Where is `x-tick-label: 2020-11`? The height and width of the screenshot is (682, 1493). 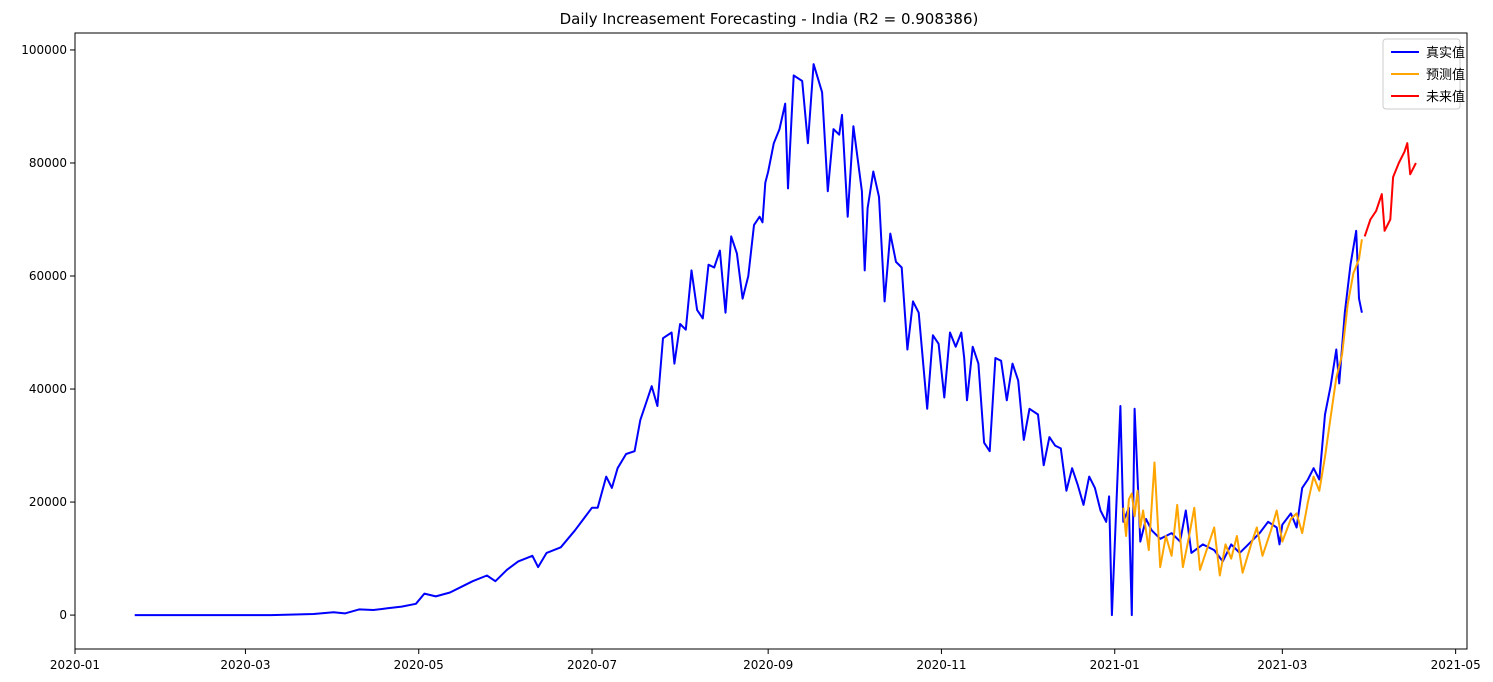
x-tick-label: 2020-11 is located at coordinates (941, 665).